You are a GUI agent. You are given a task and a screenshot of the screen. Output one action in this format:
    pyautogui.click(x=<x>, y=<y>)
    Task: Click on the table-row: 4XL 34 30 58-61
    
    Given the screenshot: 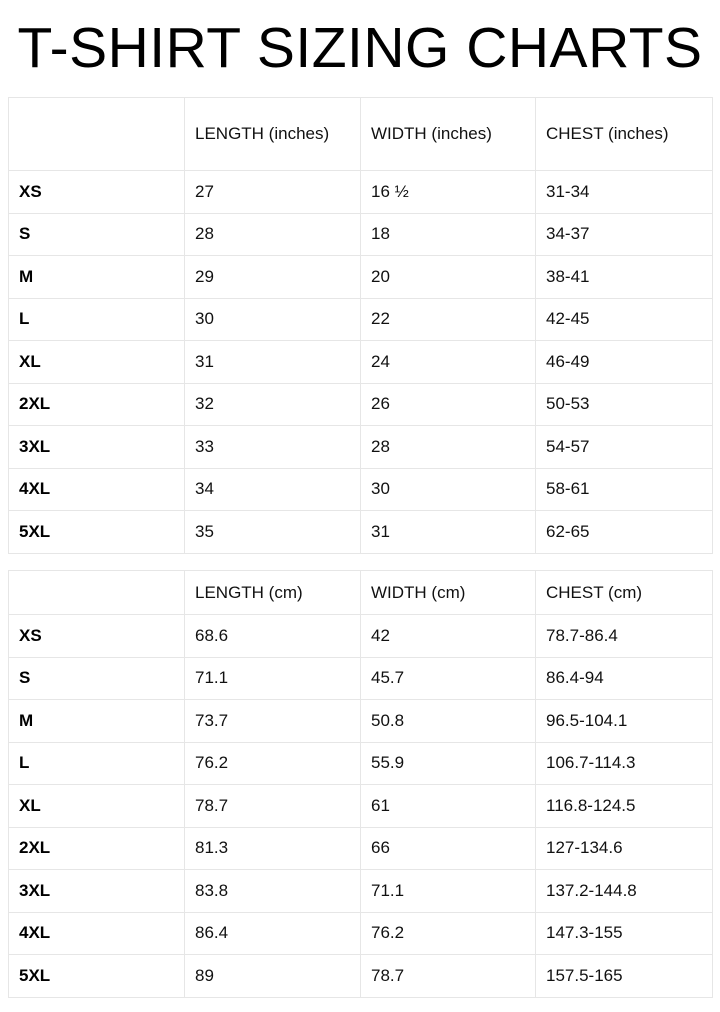 What is the action you would take?
    pyautogui.click(x=360, y=489)
    